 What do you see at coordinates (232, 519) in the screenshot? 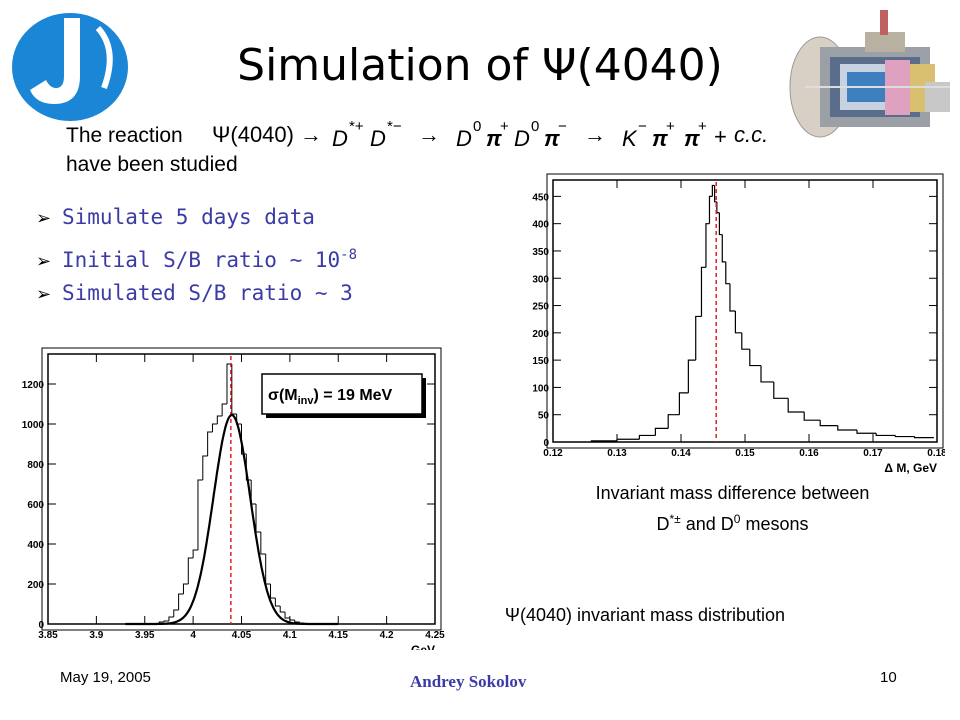
I see `gaussian-fit-curve` at bounding box center [232, 519].